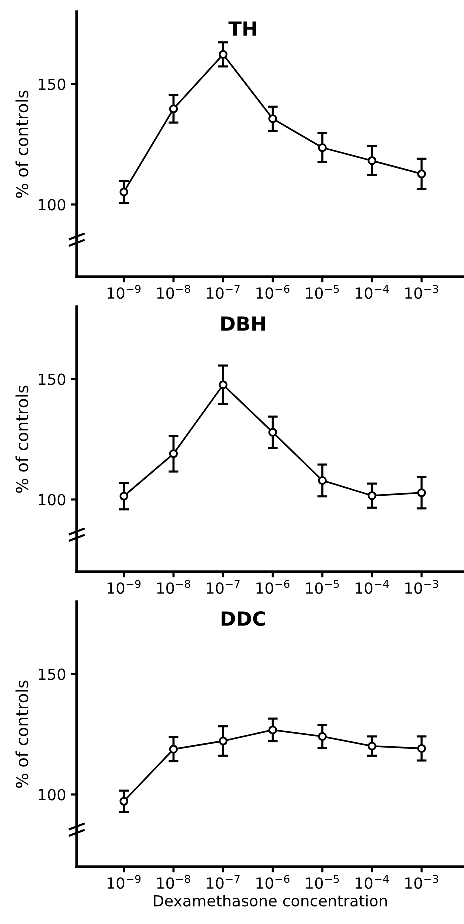  I want to click on x-axis-title: Dexamethasone concentration, so click(271, 900).